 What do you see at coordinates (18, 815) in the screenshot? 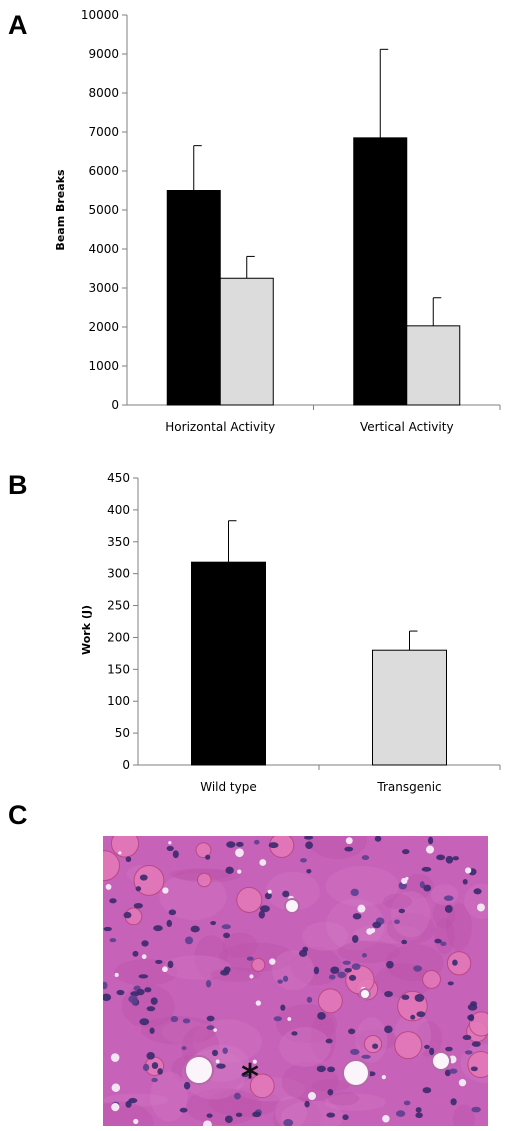
I see `panel-label-c: C` at bounding box center [18, 815].